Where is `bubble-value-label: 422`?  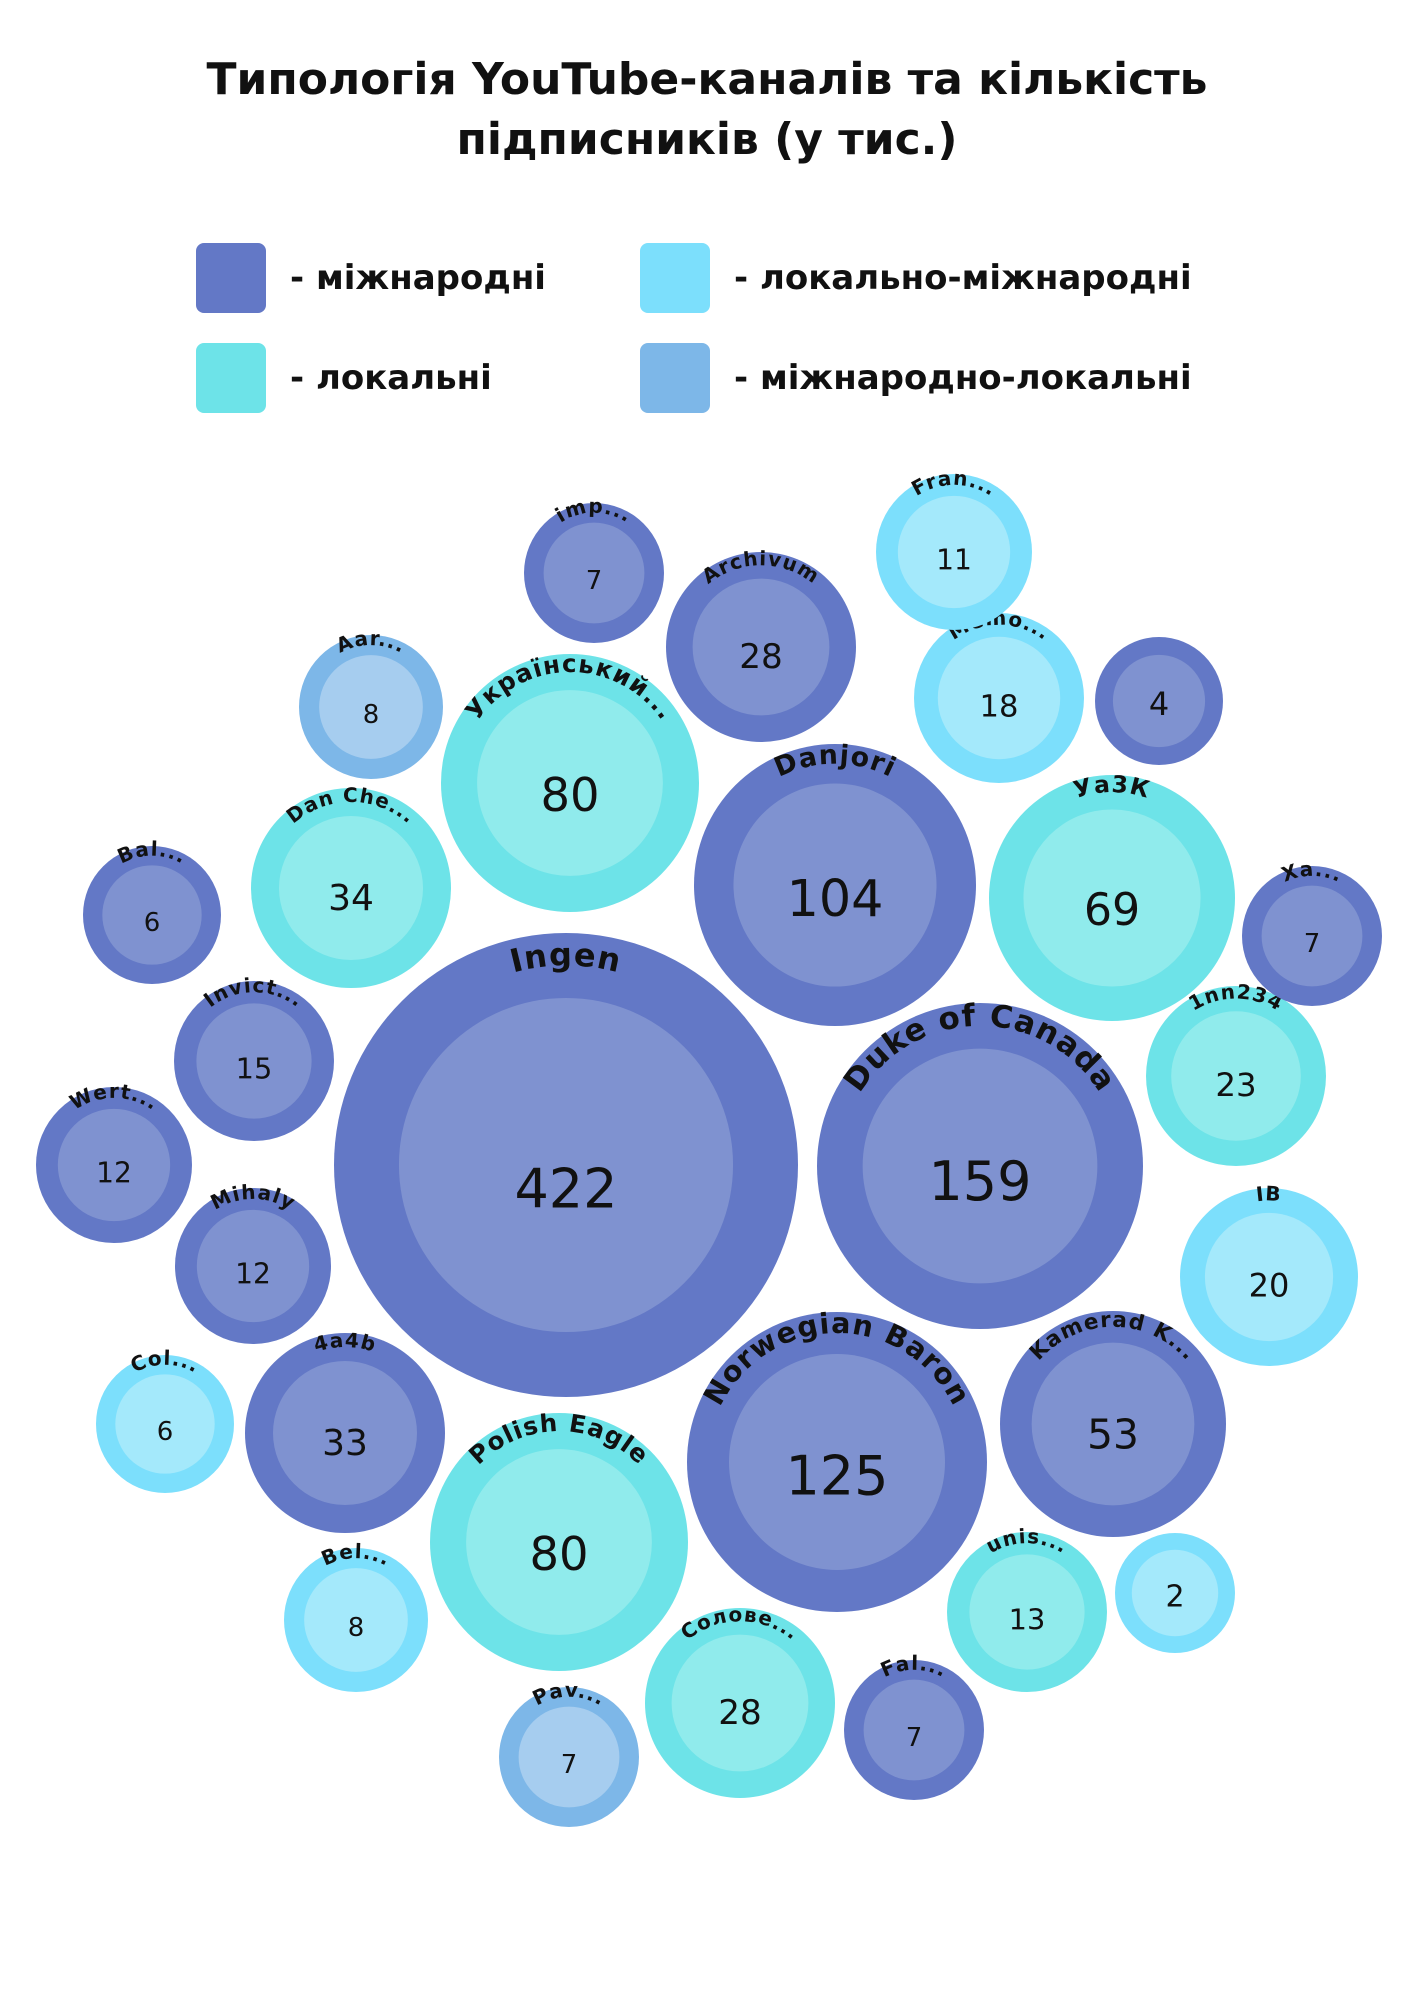 bubble-value-label: 422 is located at coordinates (565, 1188).